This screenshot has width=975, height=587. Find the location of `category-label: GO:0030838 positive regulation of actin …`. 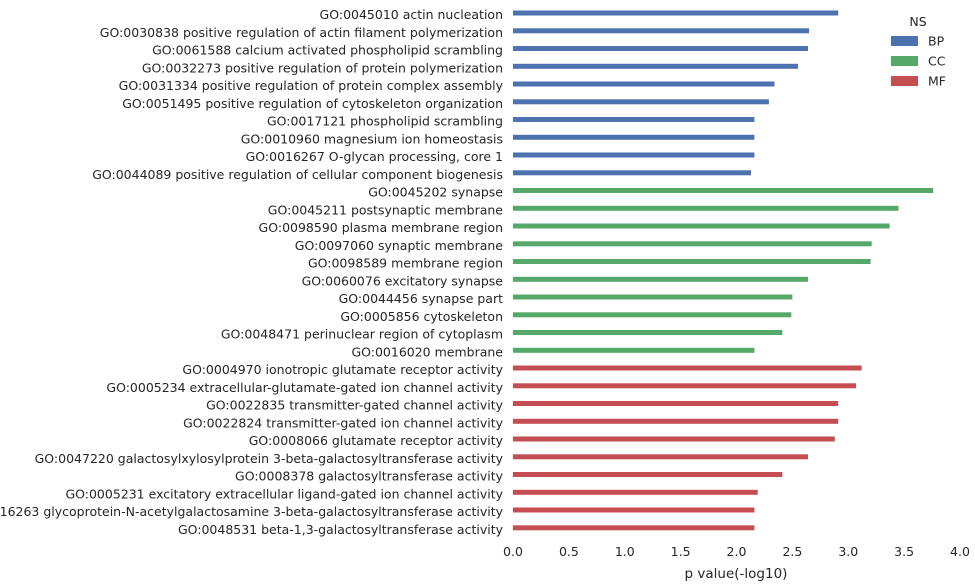

category-label: GO:0030838 positive regulation of actin … is located at coordinates (301, 32).